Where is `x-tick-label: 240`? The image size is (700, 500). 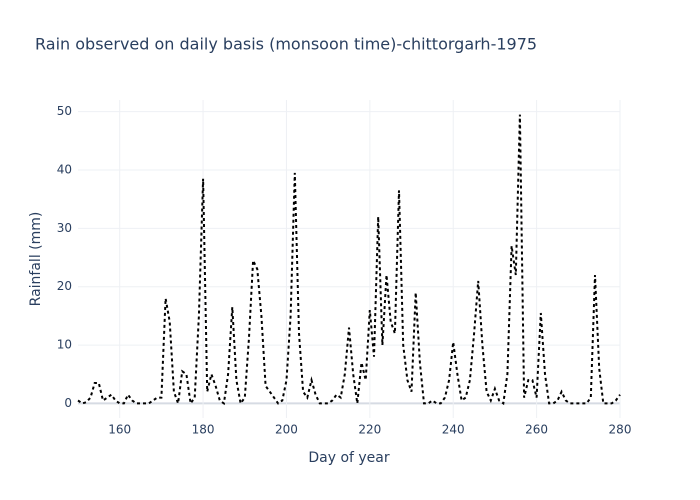
x-tick-label: 240 is located at coordinates (453, 430).